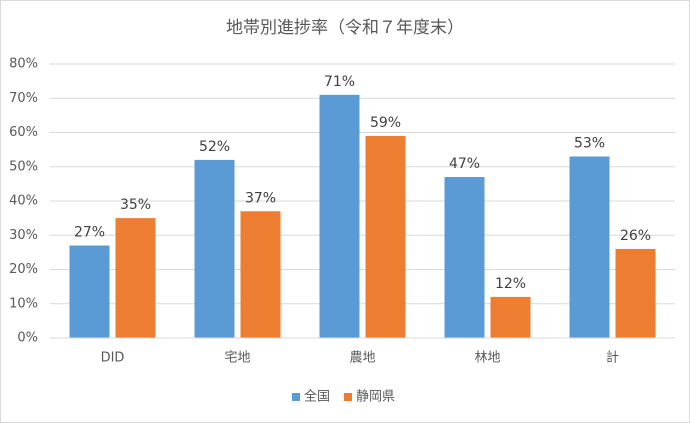 This screenshot has height=423, width=690. I want to click on y-tick-label: 60%, so click(23, 132).